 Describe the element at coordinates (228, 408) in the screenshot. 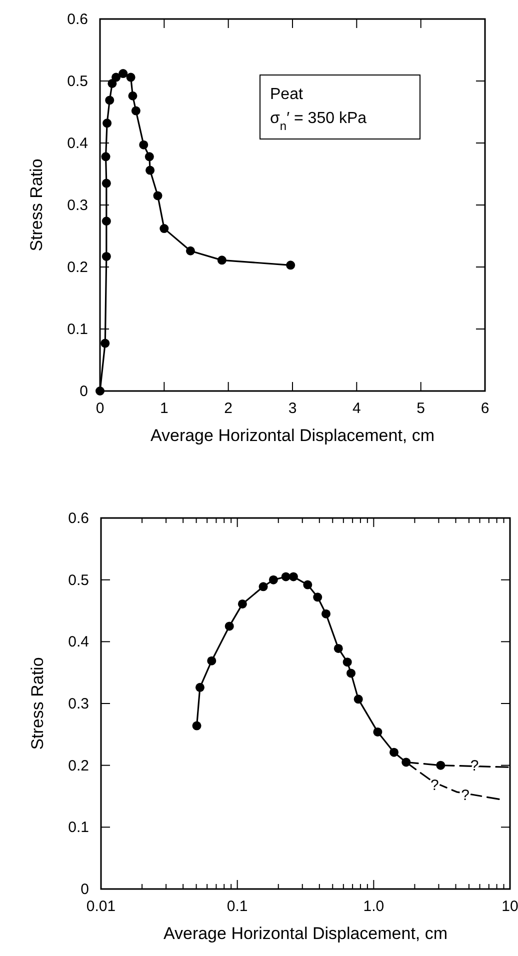

I see `x-tick-label: 2` at that location.